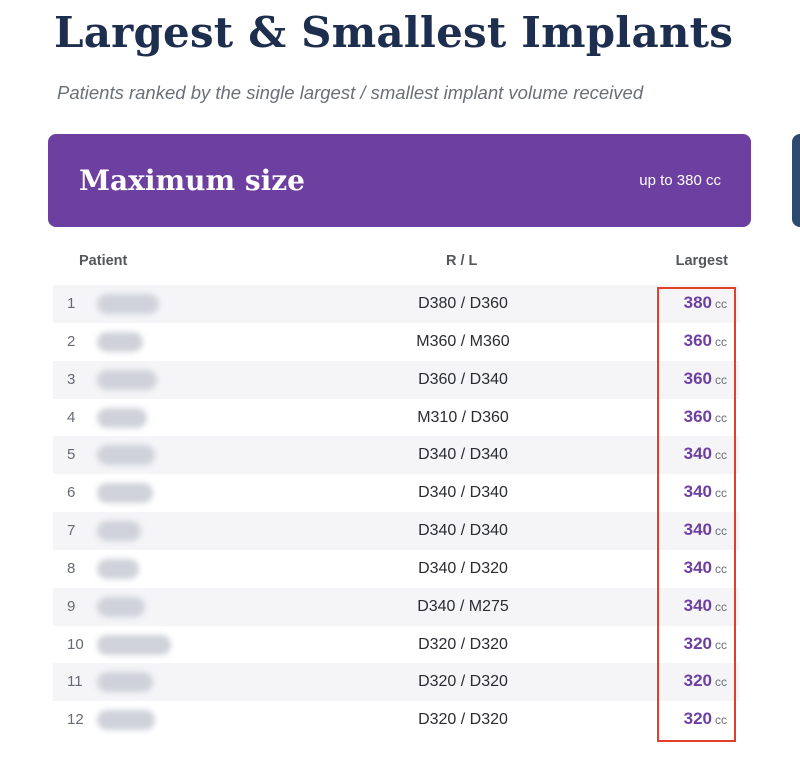  What do you see at coordinates (396, 531) in the screenshot?
I see `table-row: 7 D340 / D340 340 cc` at bounding box center [396, 531].